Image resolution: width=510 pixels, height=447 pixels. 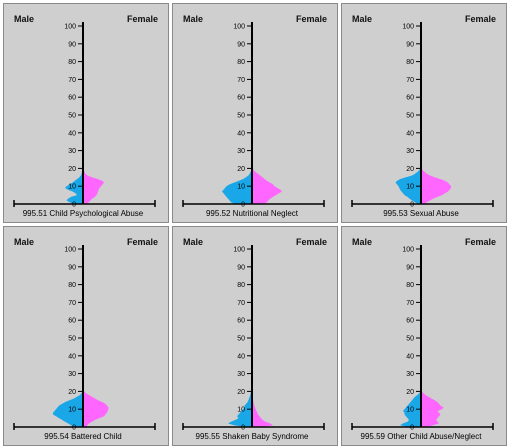 What do you see at coordinates (421, 213) in the screenshot?
I see `panel-title: 995.53 Sexual Abuse` at bounding box center [421, 213].